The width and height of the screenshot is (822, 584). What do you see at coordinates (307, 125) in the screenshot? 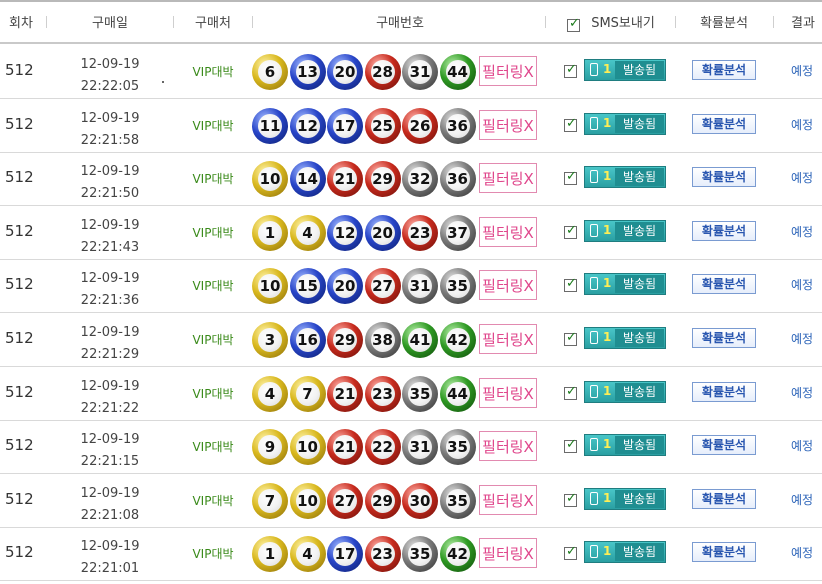
I see `lotto-ball: 12` at bounding box center [307, 125].